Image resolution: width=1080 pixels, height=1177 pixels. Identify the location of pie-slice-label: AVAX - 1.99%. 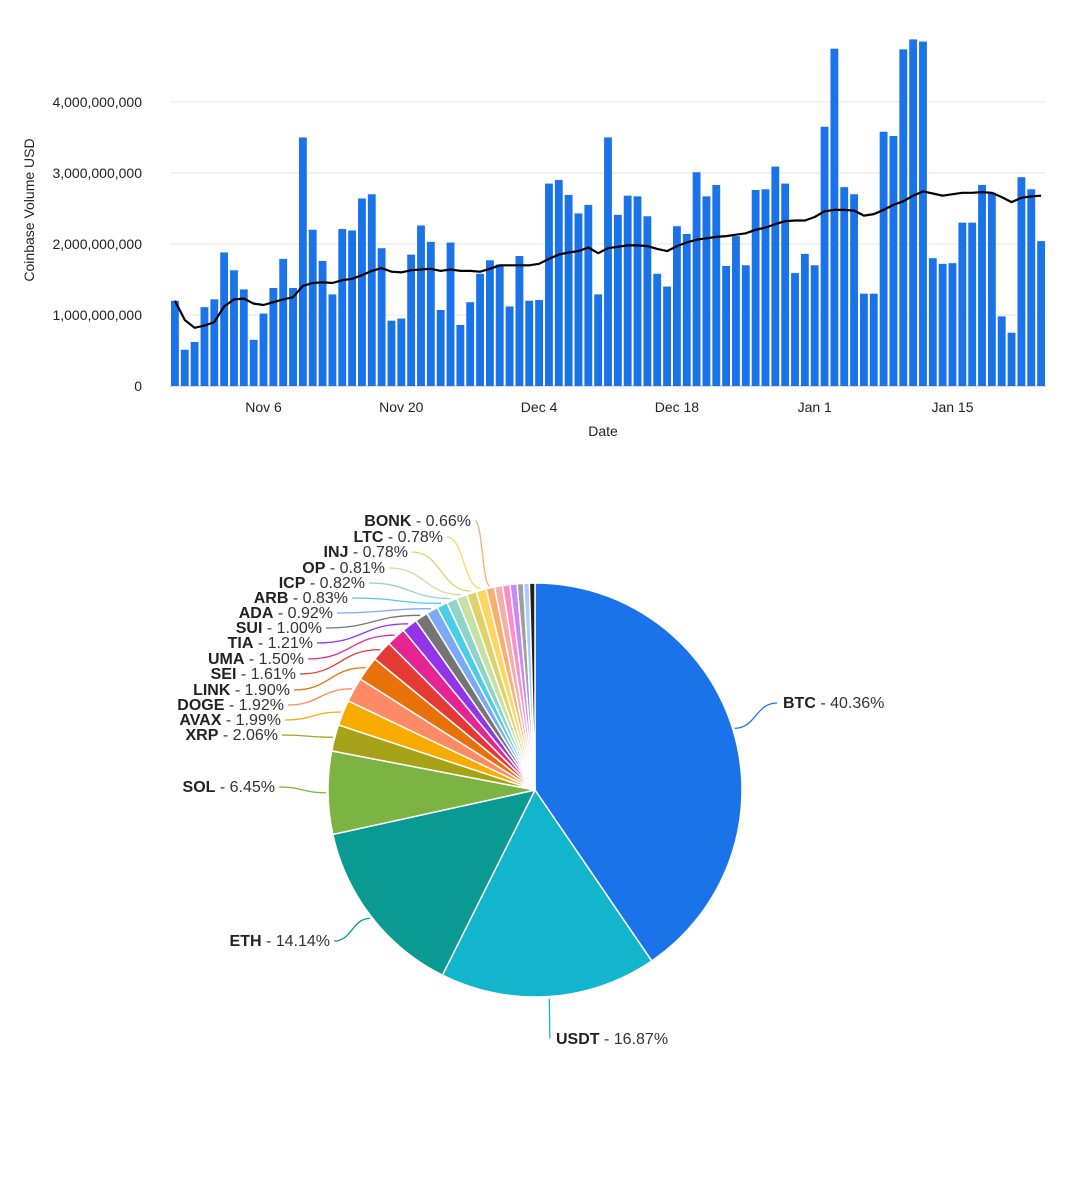
(230, 720).